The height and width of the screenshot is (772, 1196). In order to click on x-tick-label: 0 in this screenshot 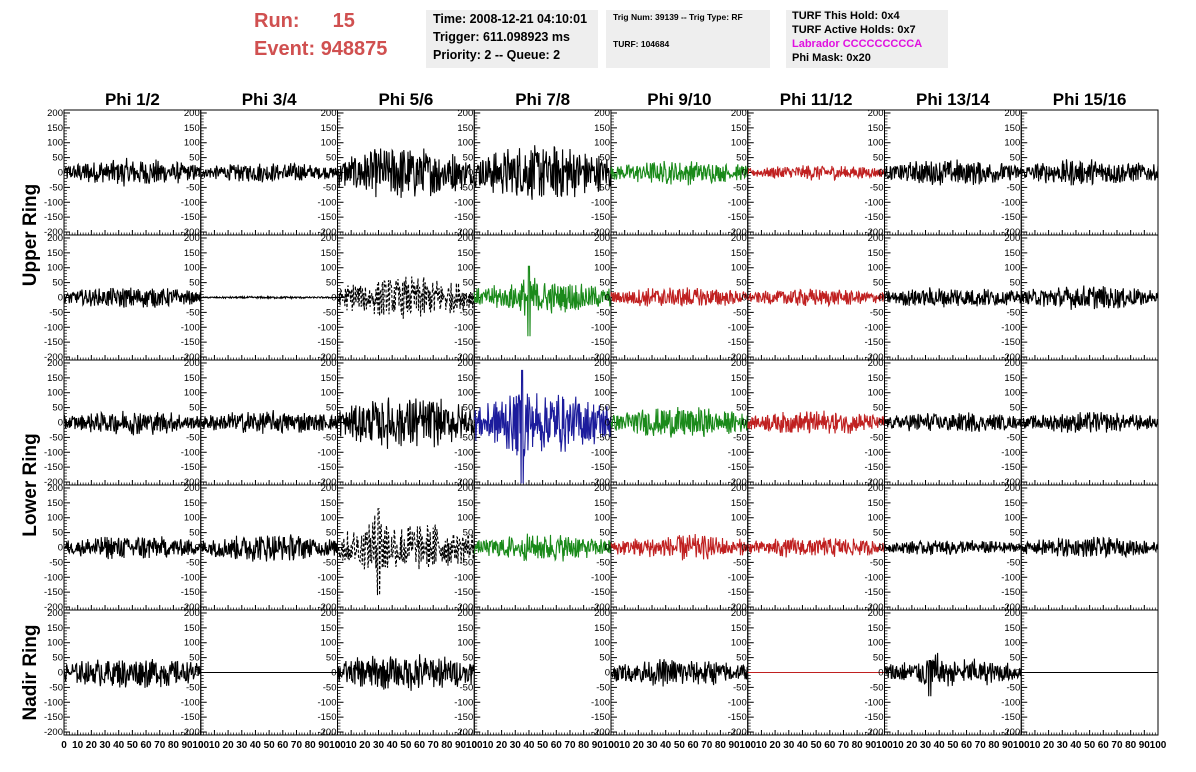, I will do `click(64, 745)`.